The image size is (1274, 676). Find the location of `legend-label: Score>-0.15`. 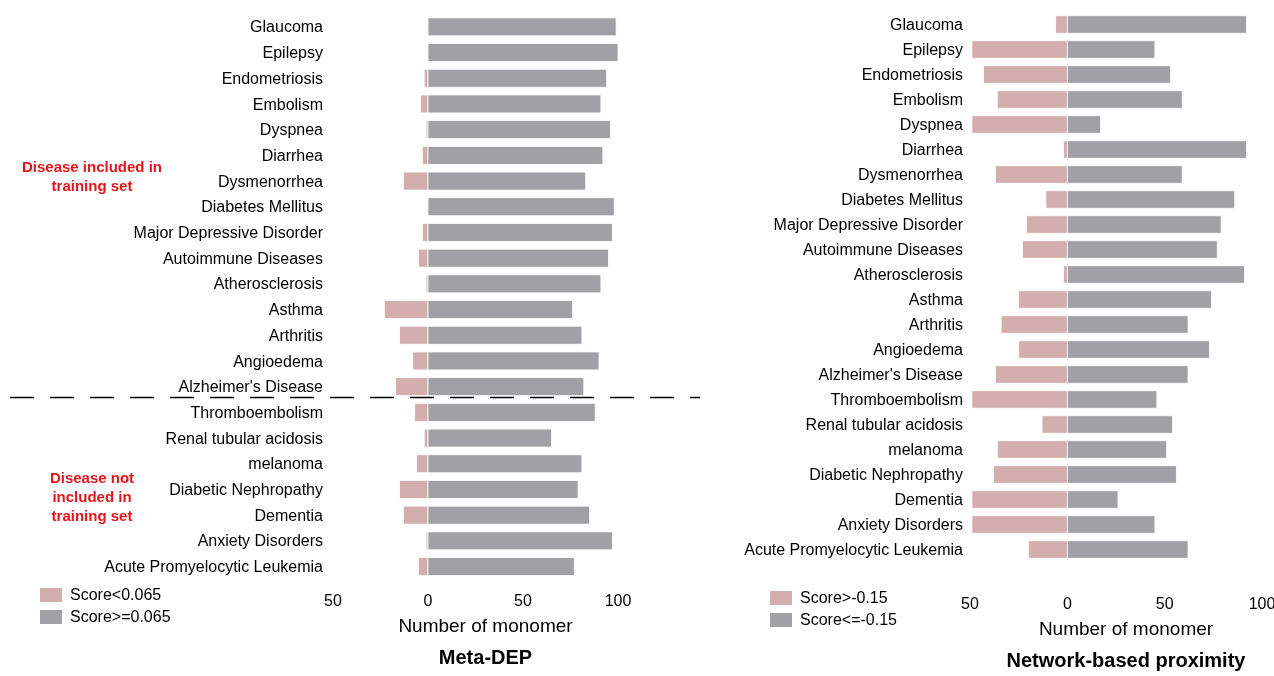

legend-label: Score>-0.15 is located at coordinates (844, 597).